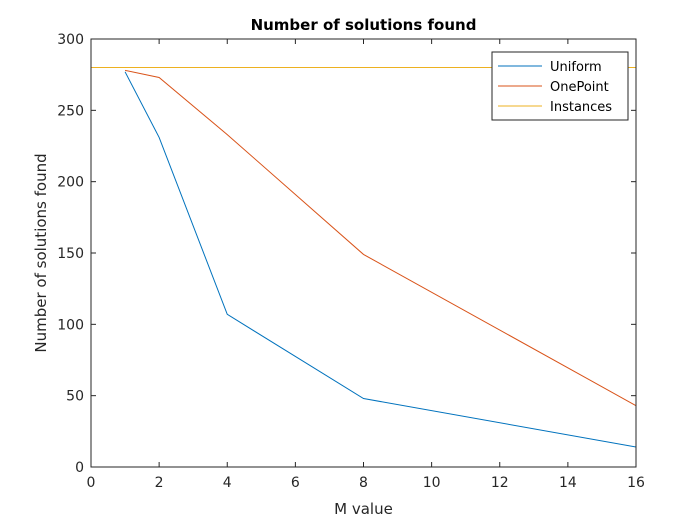  What do you see at coordinates (363, 509) in the screenshot?
I see `x-axis-label: M value` at bounding box center [363, 509].